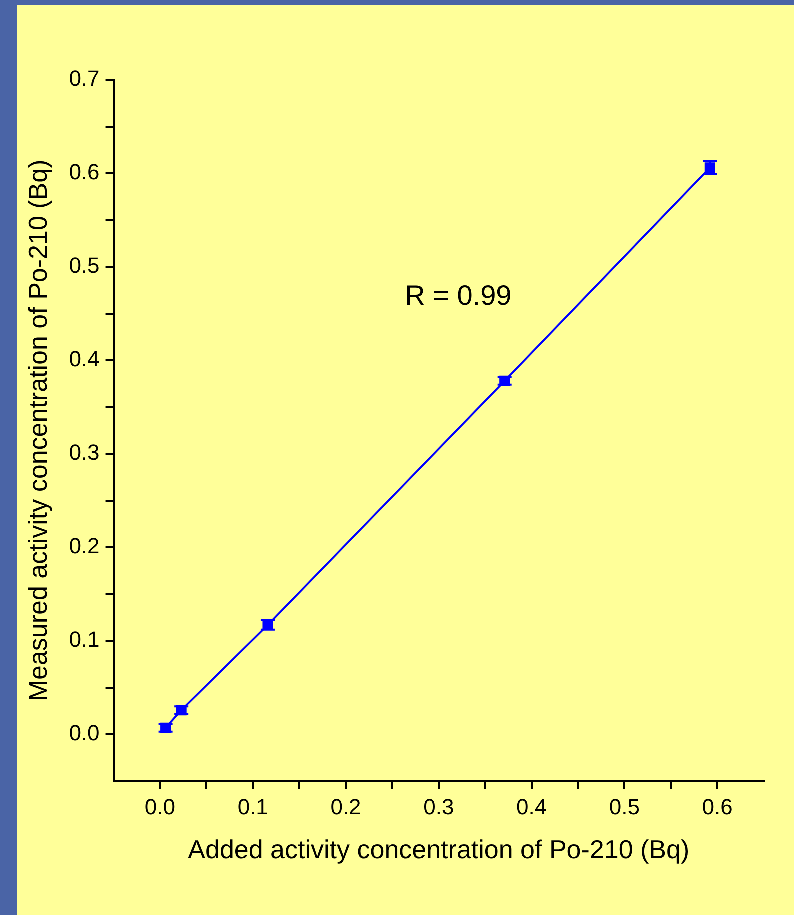 This screenshot has height=915, width=794. Describe the element at coordinates (84, 639) in the screenshot. I see `y-tick-label: 0.1` at that location.